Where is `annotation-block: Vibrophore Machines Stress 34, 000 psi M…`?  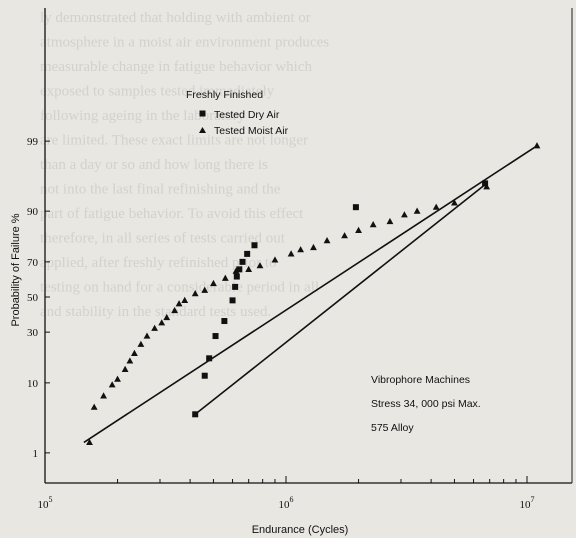 annotation-block: Vibrophore Machines Stress 34, 000 psi M… is located at coordinates (426, 404).